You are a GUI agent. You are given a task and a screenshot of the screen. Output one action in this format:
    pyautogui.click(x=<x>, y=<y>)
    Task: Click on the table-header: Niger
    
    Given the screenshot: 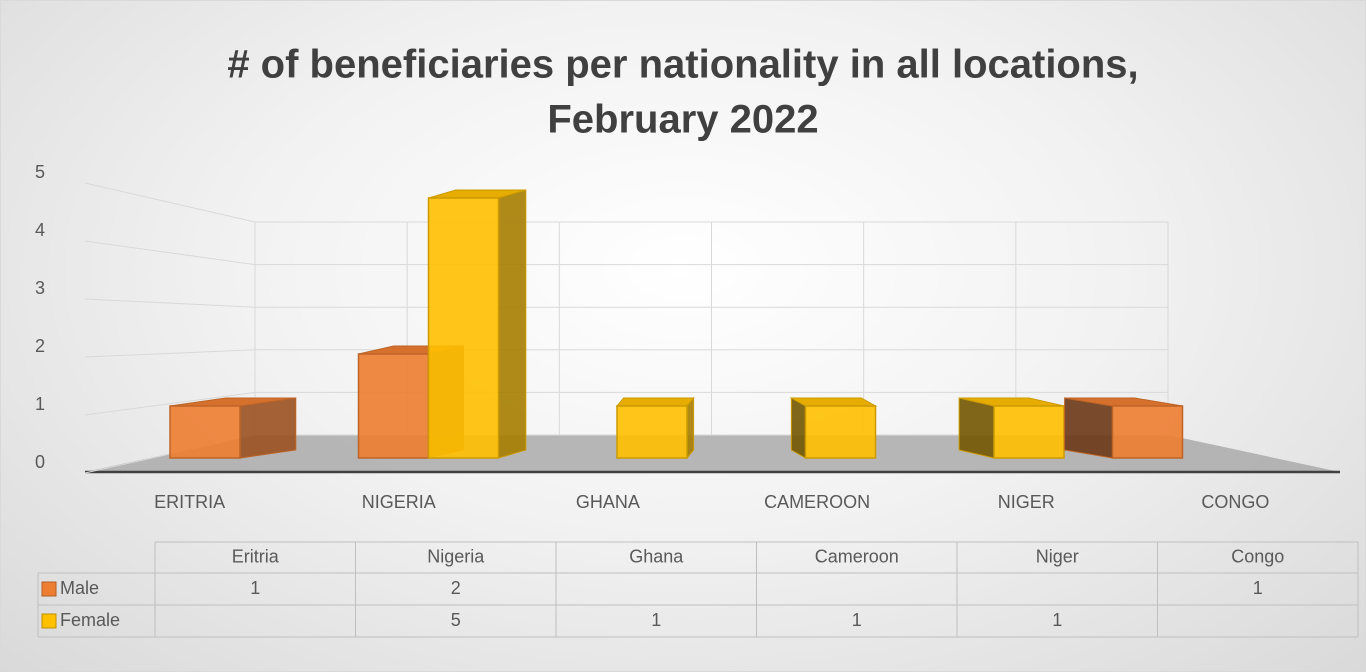 What is the action you would take?
    pyautogui.click(x=1057, y=556)
    